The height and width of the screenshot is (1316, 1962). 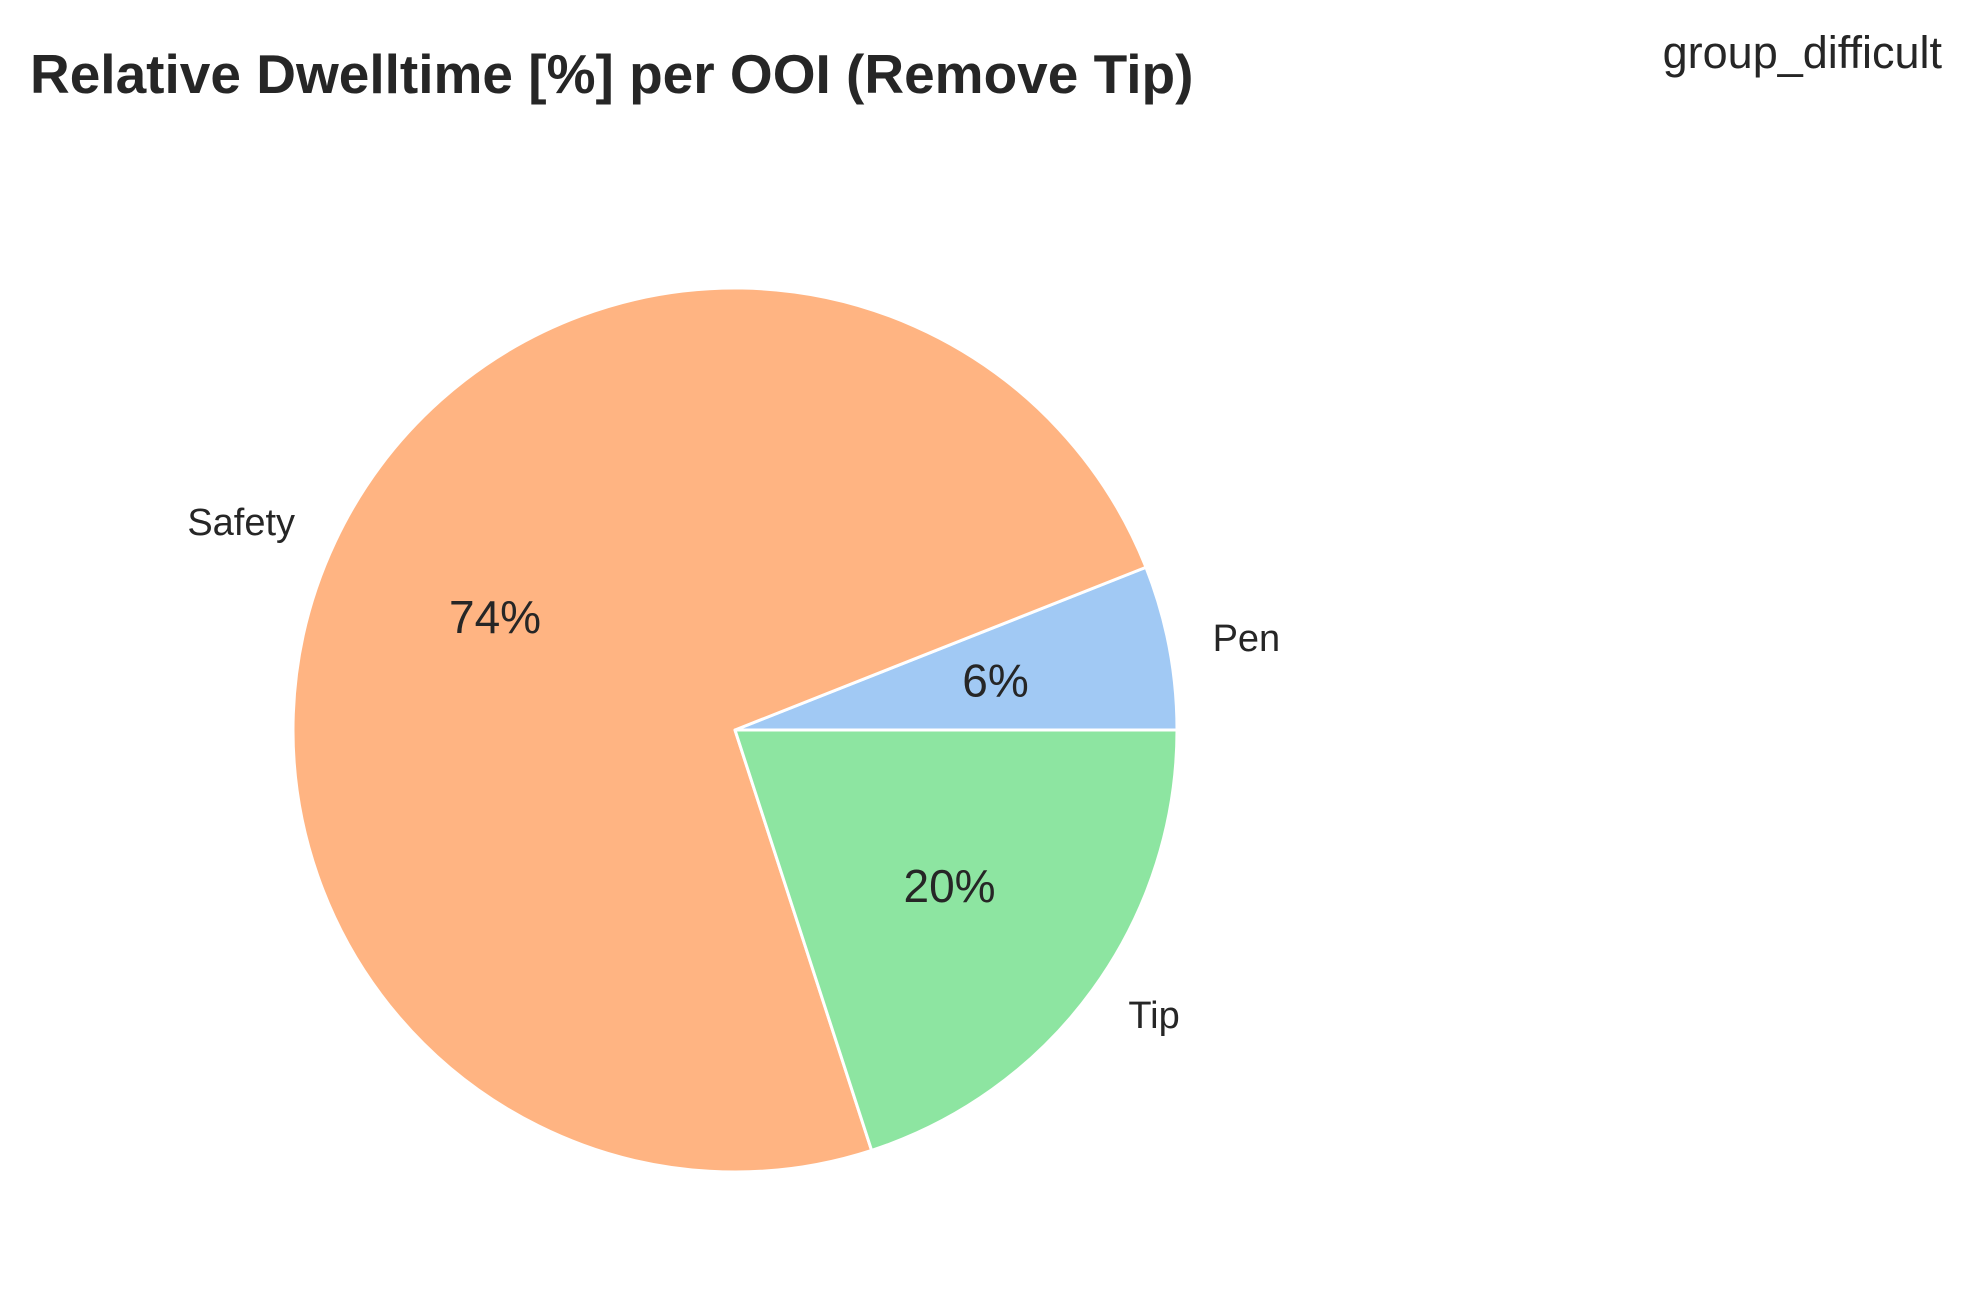 What do you see at coordinates (1247, 639) in the screenshot?
I see `category-label-pen: Pen` at bounding box center [1247, 639].